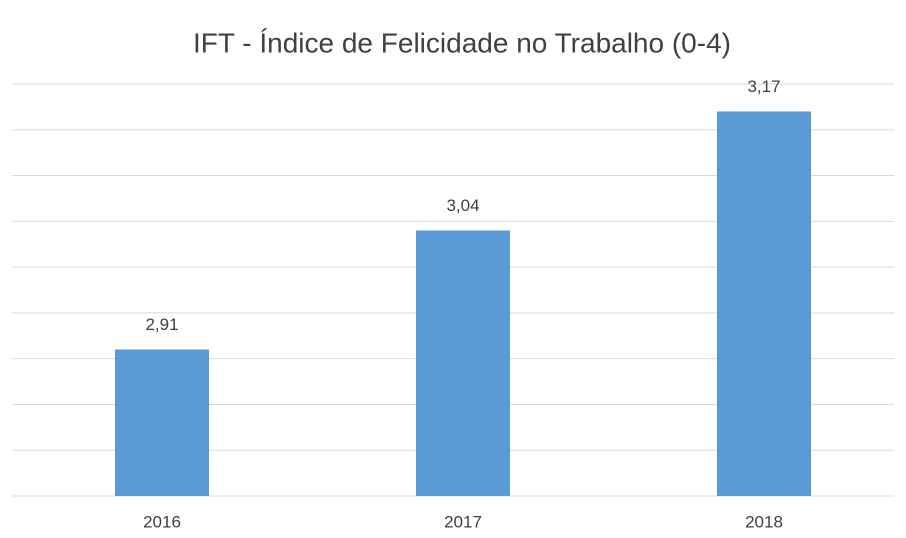 This screenshot has height=538, width=906. What do you see at coordinates (763, 86) in the screenshot?
I see `value-label: 3,17` at bounding box center [763, 86].